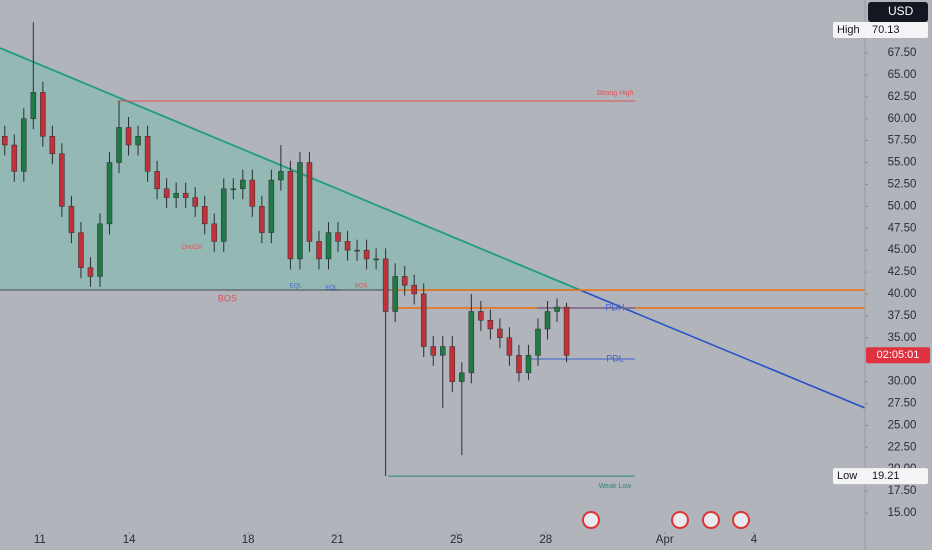 The width and height of the screenshot is (932, 550). I want to click on event-icons, so click(666, 520).